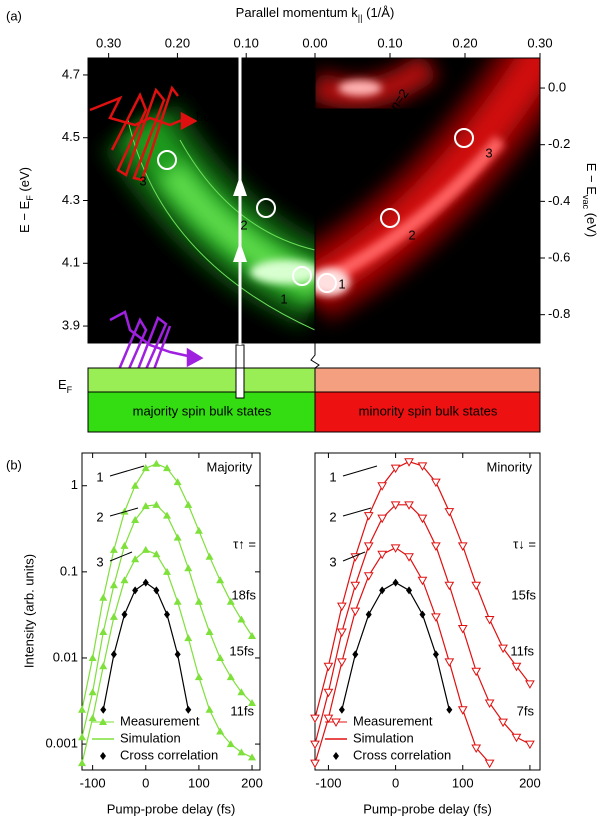 Image resolution: width=608 pixels, height=831 pixels. Describe the element at coordinates (559, 143) in the screenshot. I see `y2-tick-label: -0.2` at that location.